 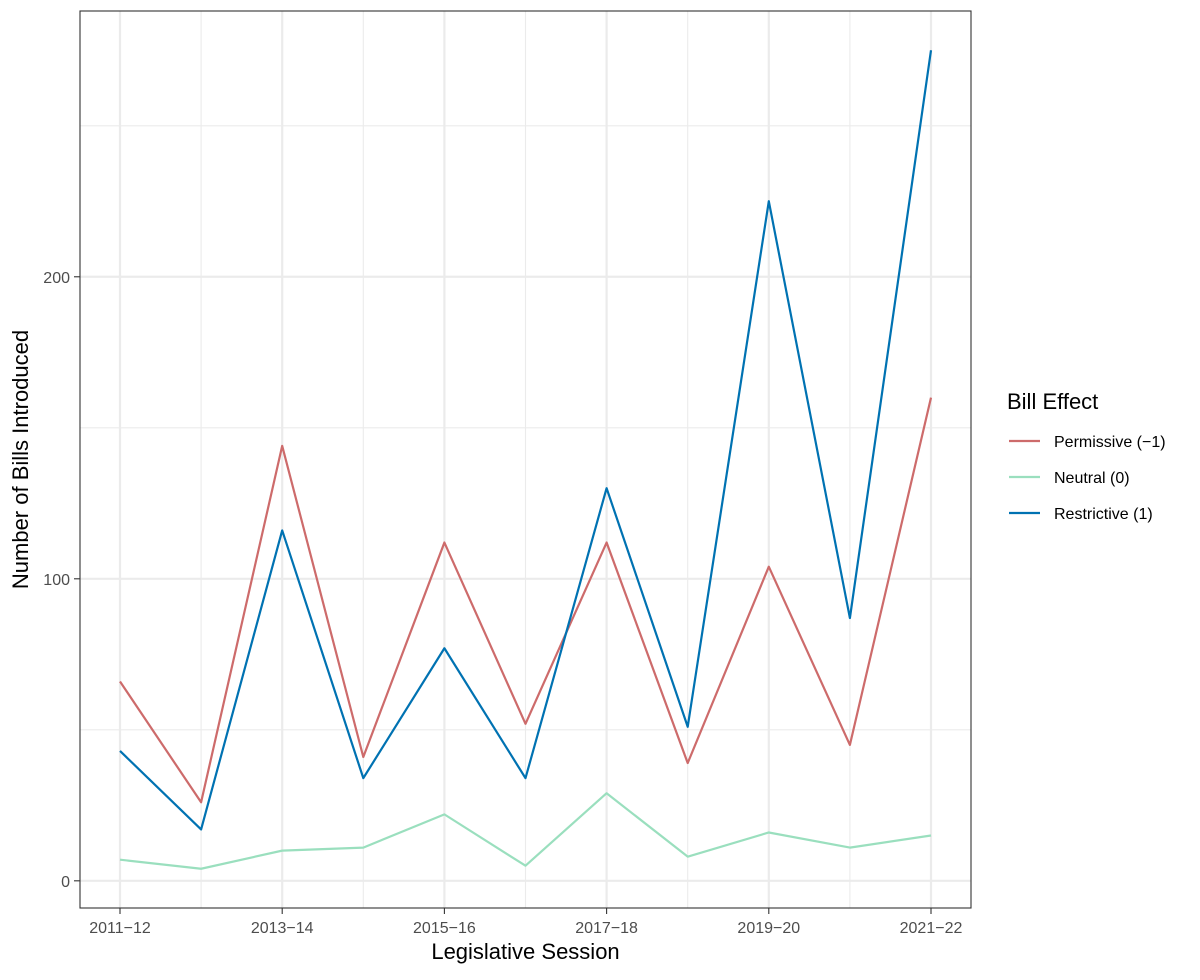 I want to click on y-axis-title: Number of Bills Introduced, so click(x=20, y=459).